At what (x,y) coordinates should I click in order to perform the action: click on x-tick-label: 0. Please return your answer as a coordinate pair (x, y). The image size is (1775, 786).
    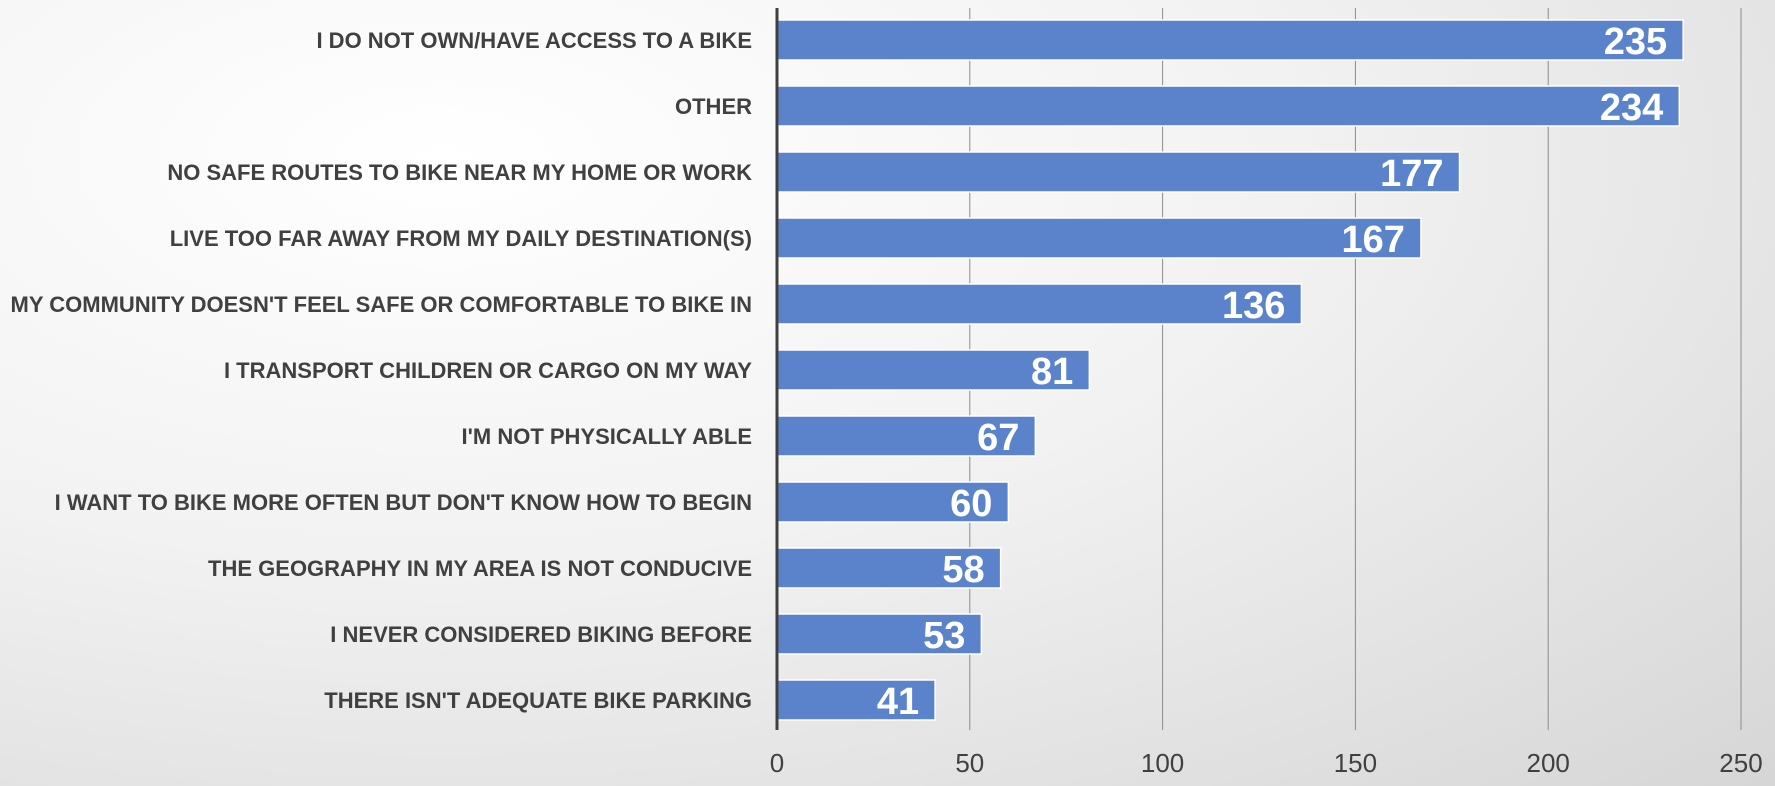
    Looking at the image, I should click on (777, 763).